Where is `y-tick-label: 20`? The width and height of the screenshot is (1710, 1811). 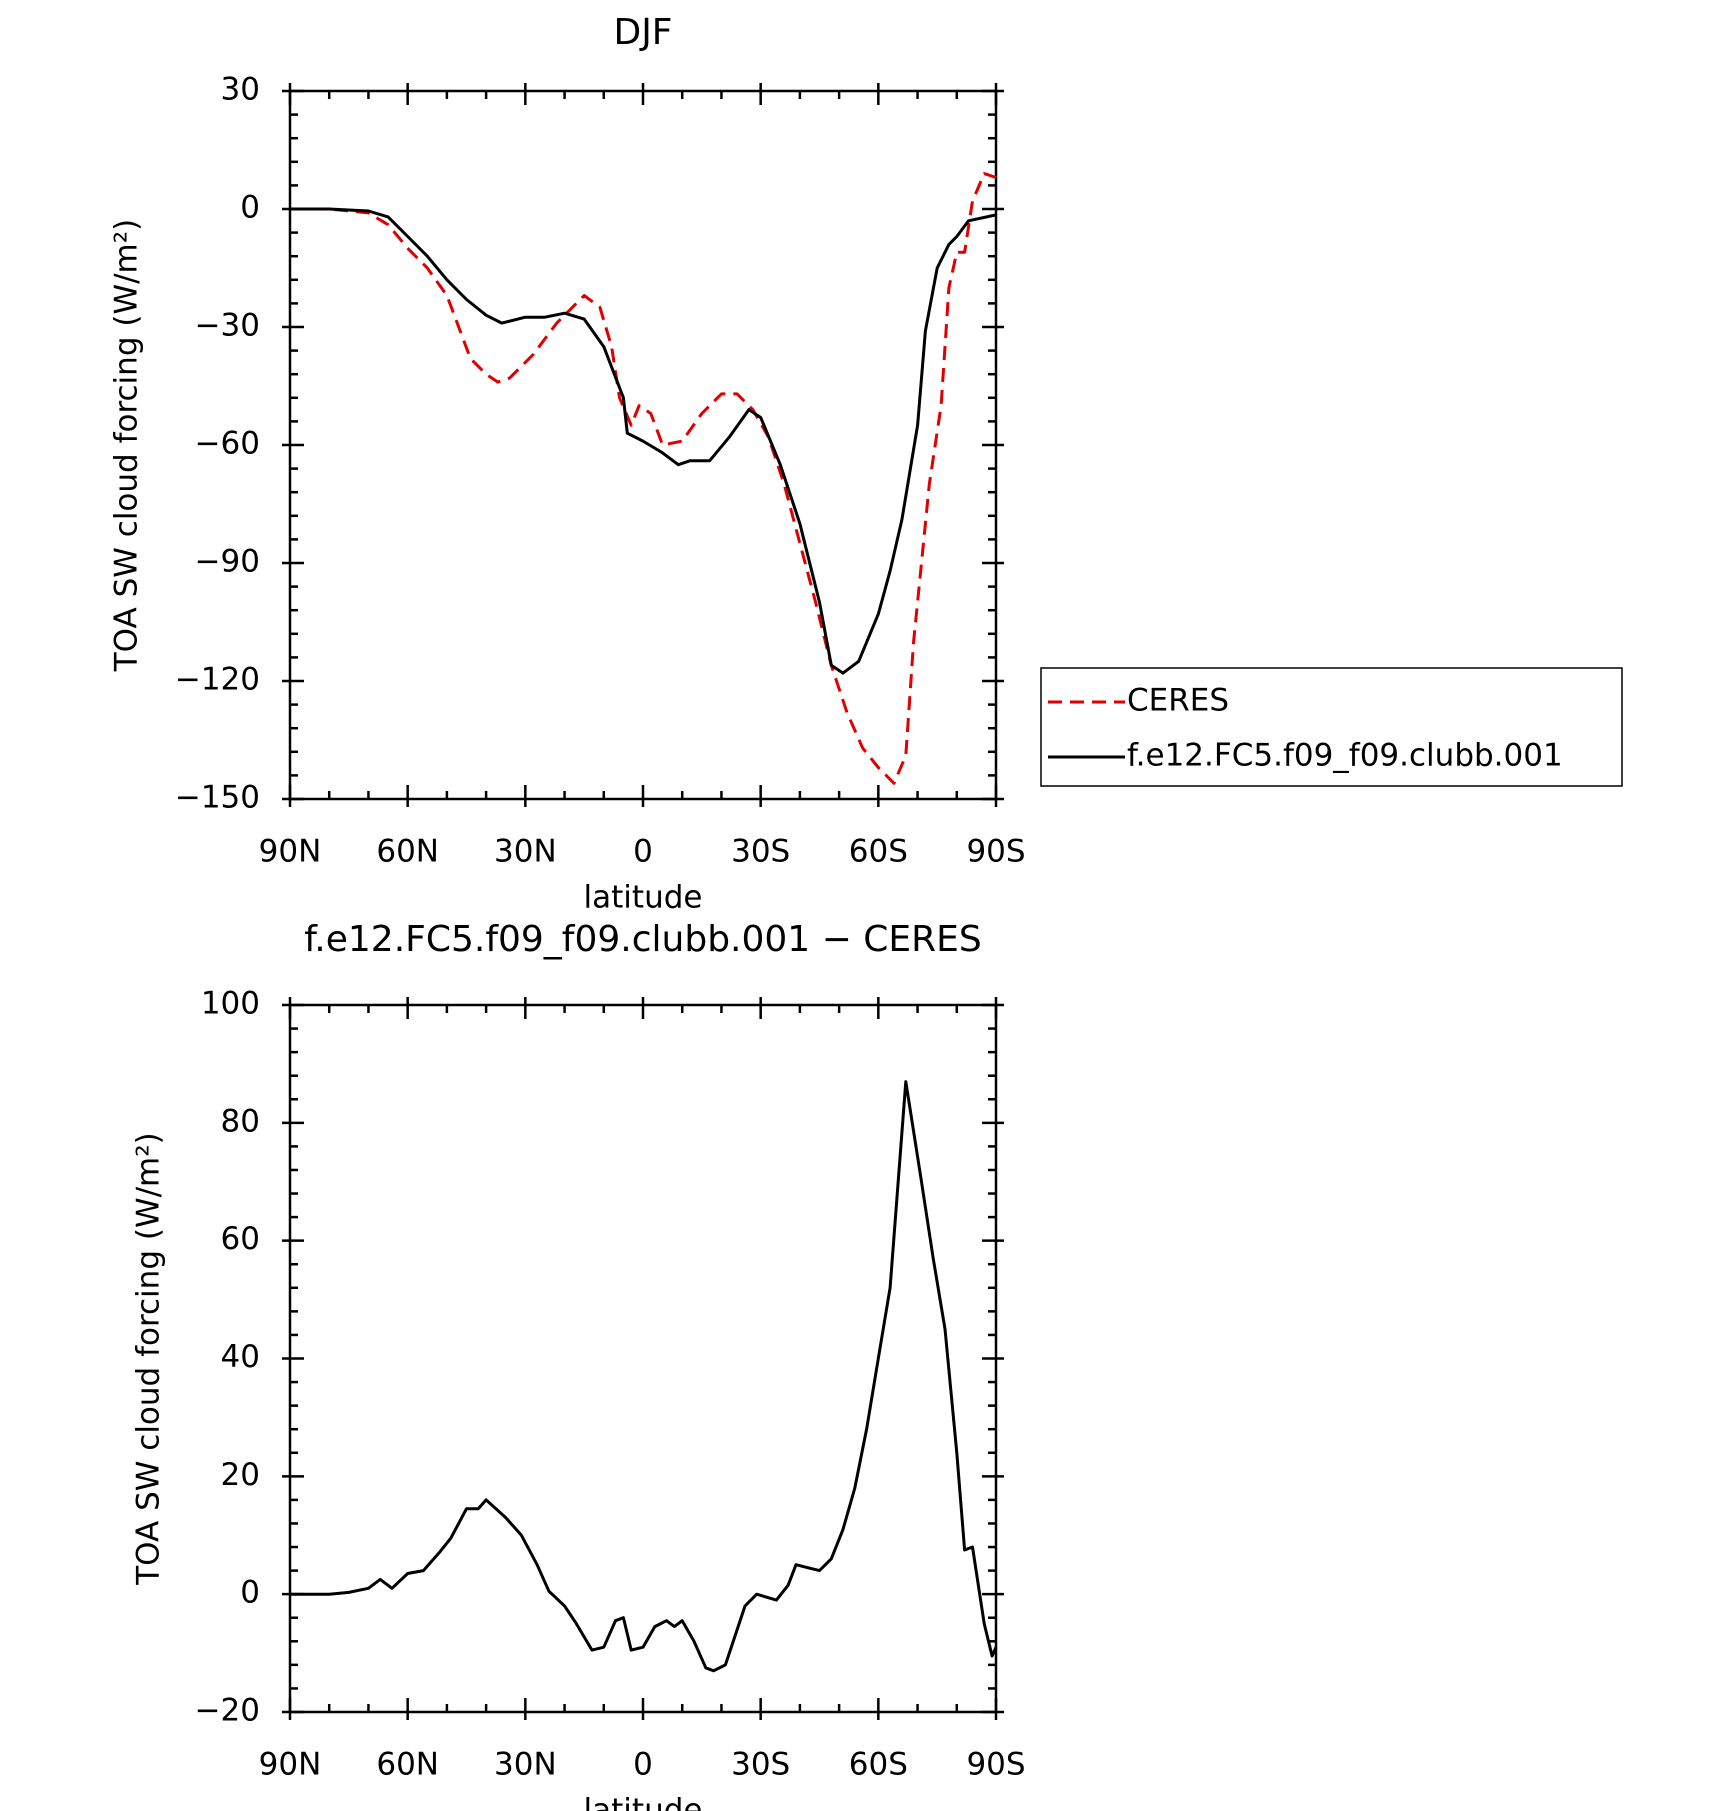
y-tick-label: 20 is located at coordinates (240, 1475).